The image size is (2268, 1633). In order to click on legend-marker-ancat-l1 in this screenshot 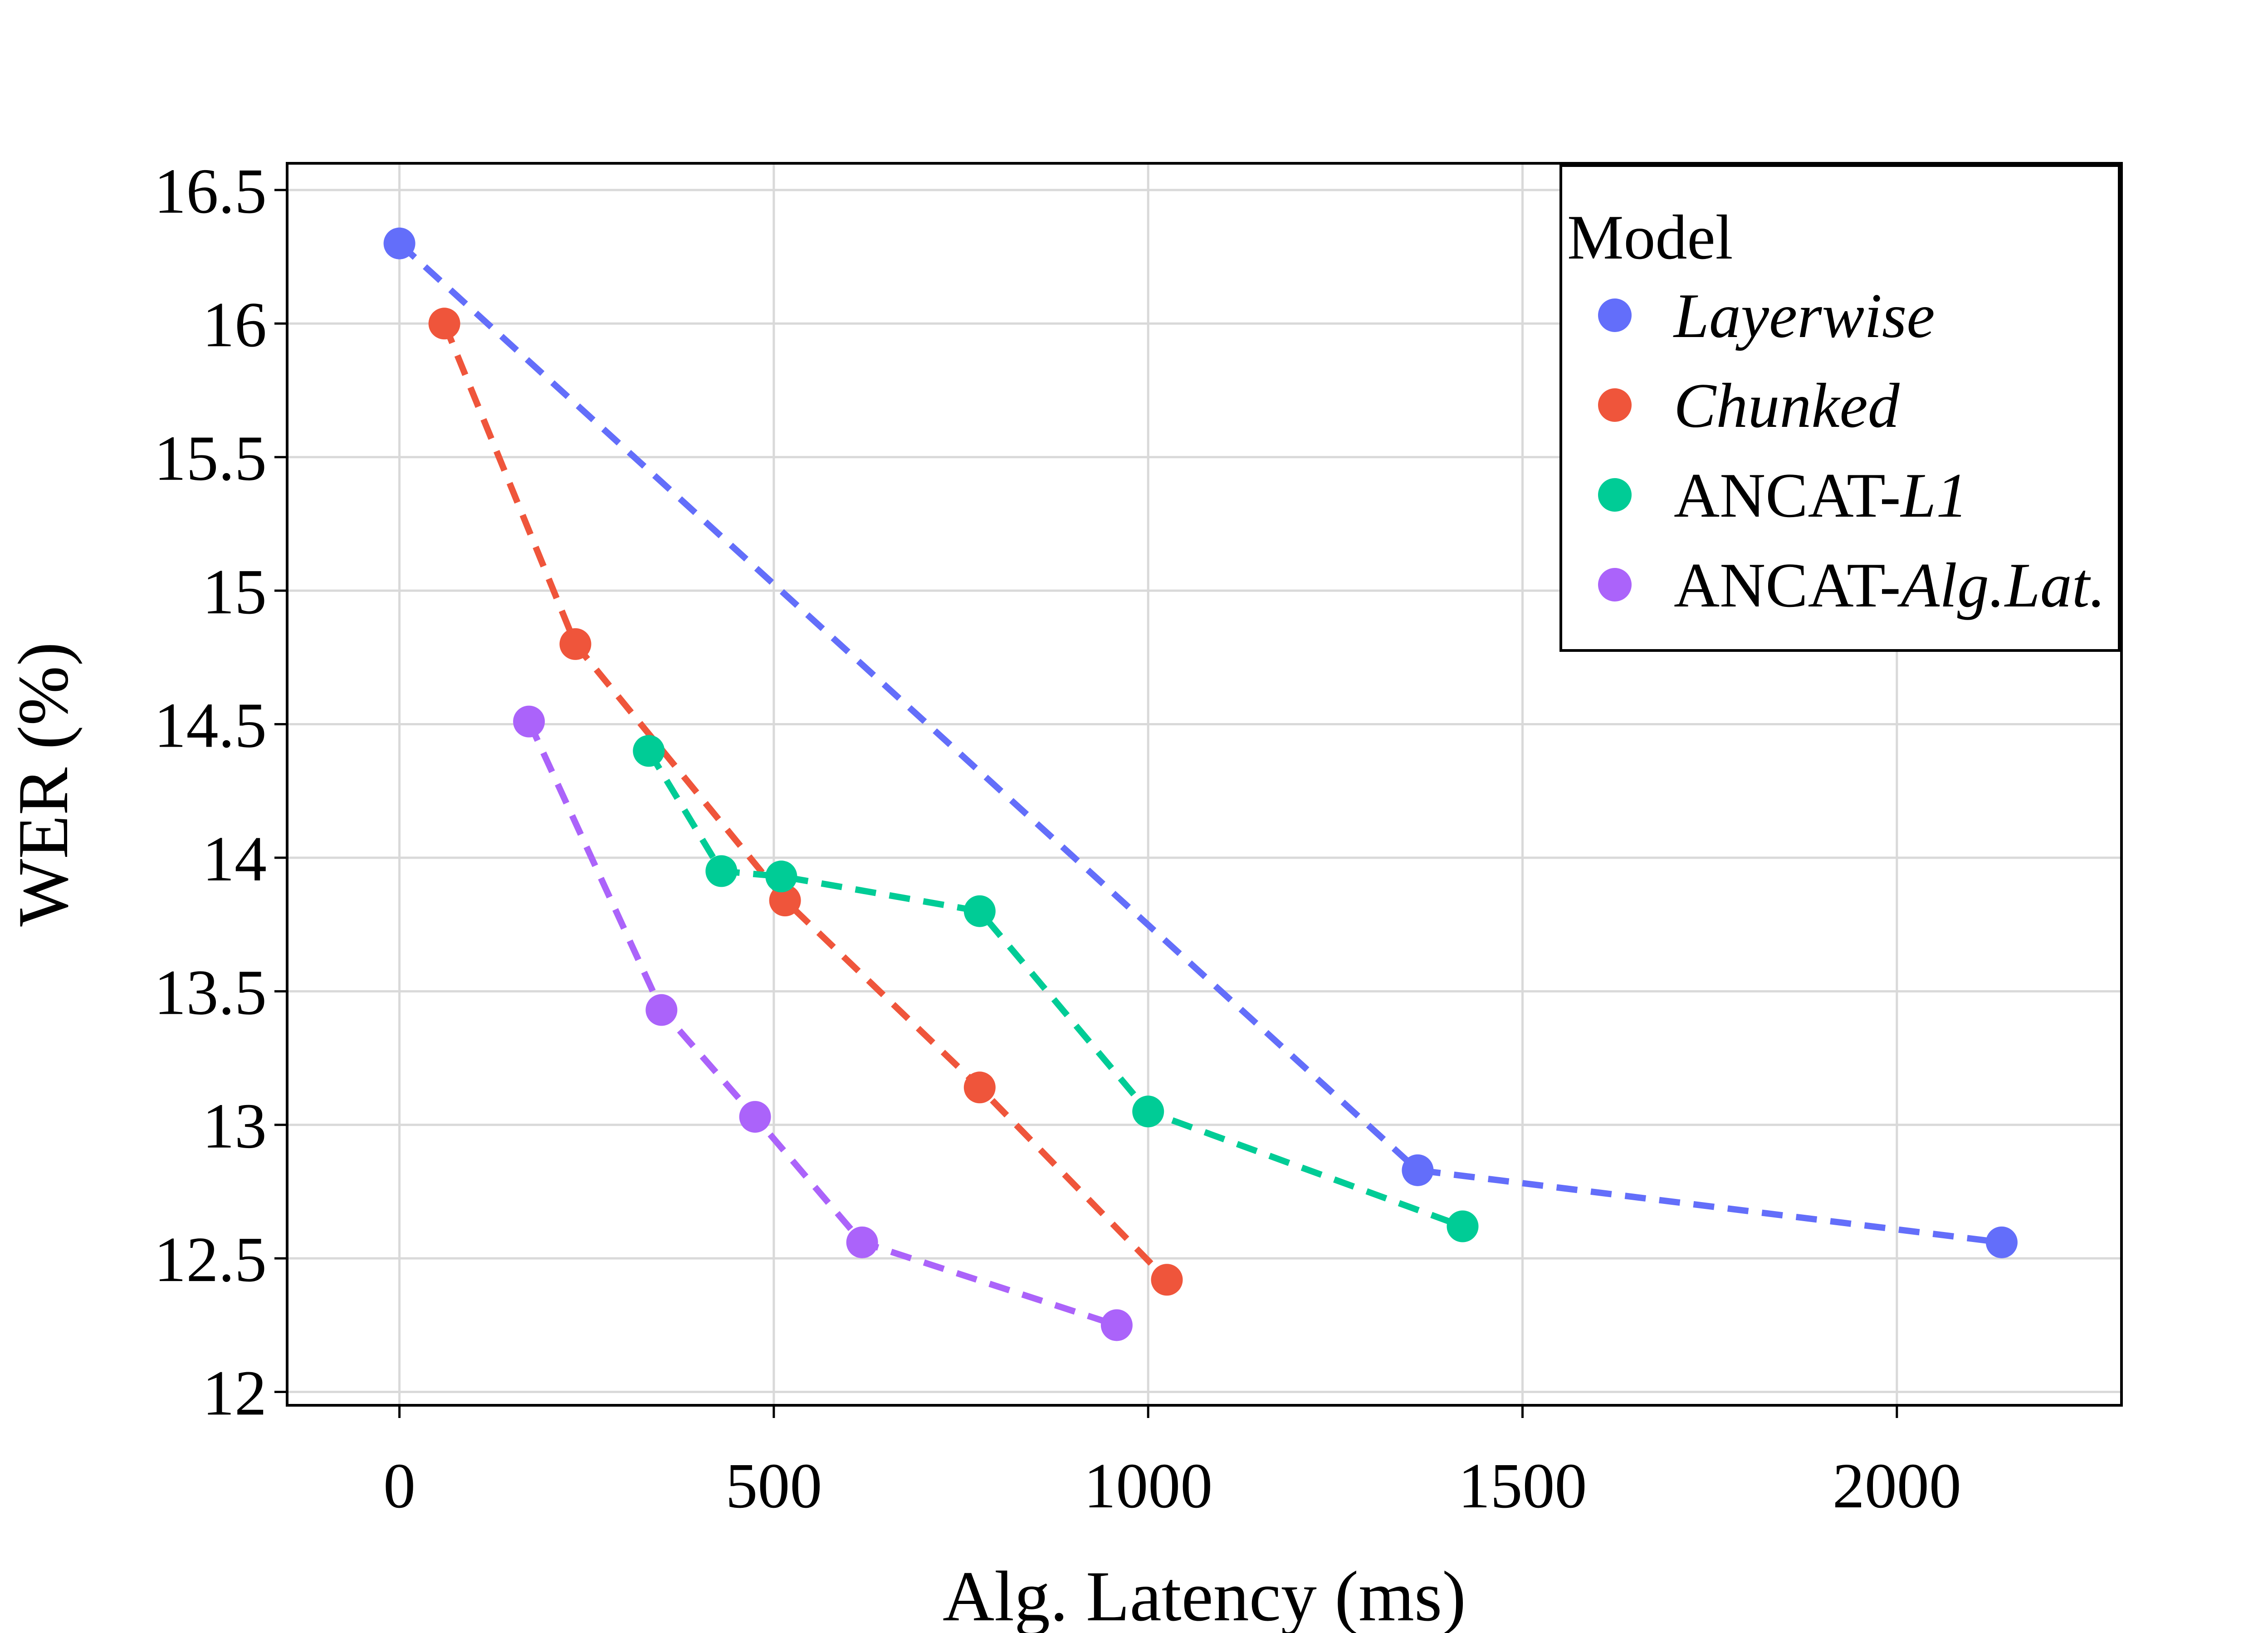, I will do `click(1615, 495)`.